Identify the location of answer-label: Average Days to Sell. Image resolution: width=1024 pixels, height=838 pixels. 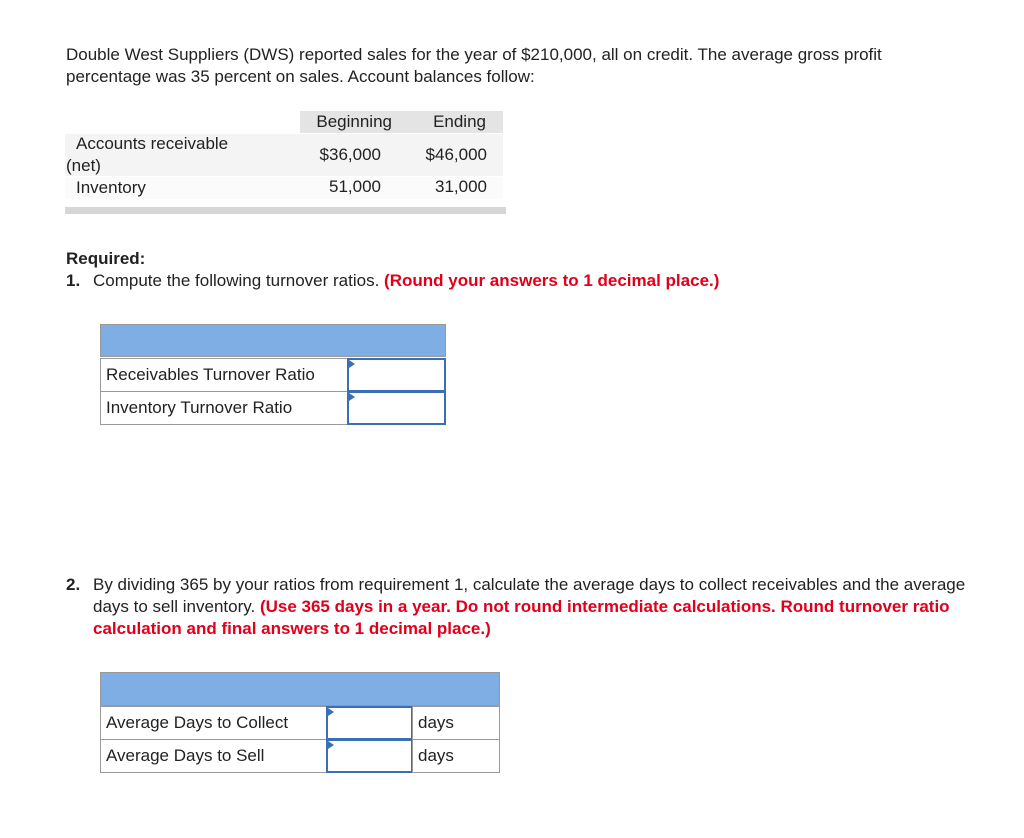
(213, 756).